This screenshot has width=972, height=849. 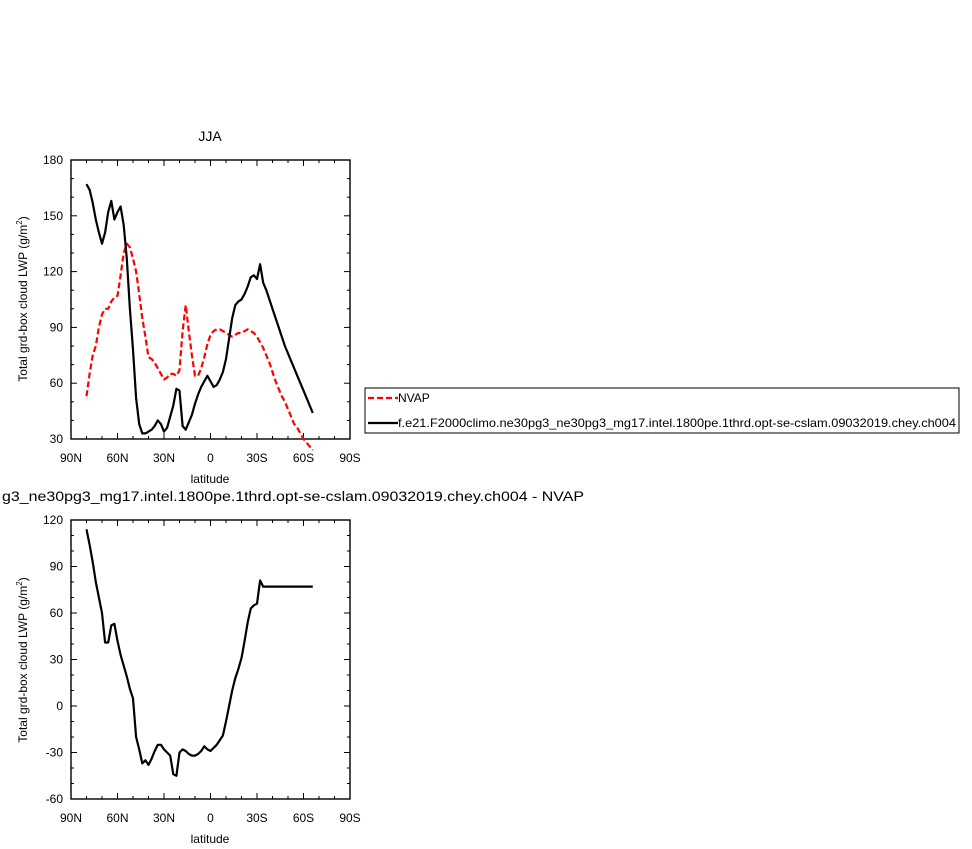 I want to click on y-tick-label: 0, so click(x=59, y=706).